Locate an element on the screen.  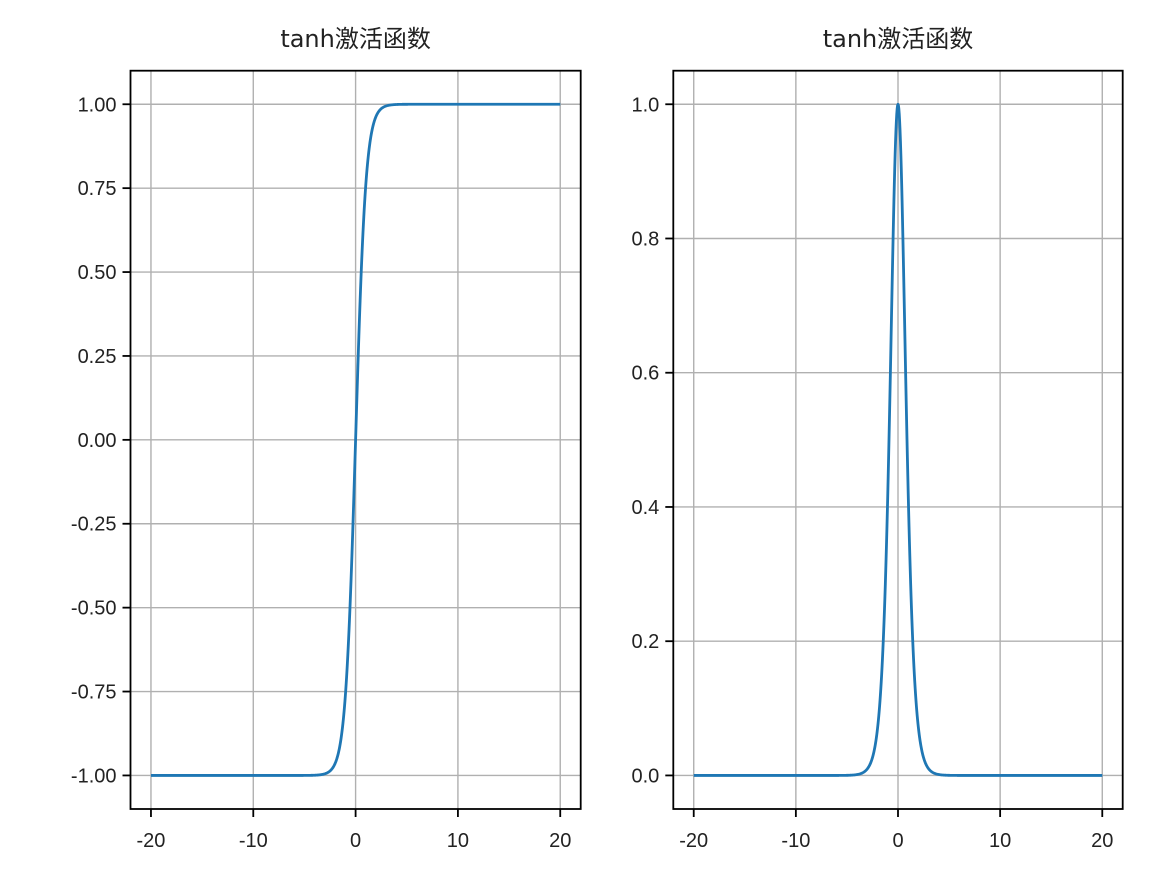
y-tick-label: 0.8 is located at coordinates (645, 239).